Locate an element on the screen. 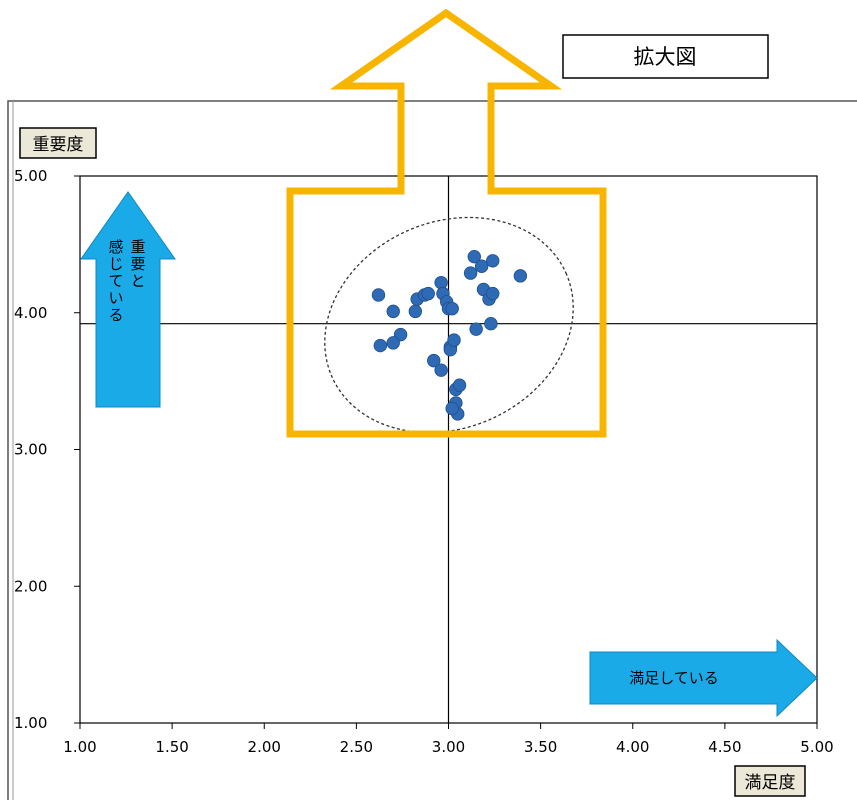 This screenshot has height=800, width=857. importance-up-arrow is located at coordinates (128, 299).